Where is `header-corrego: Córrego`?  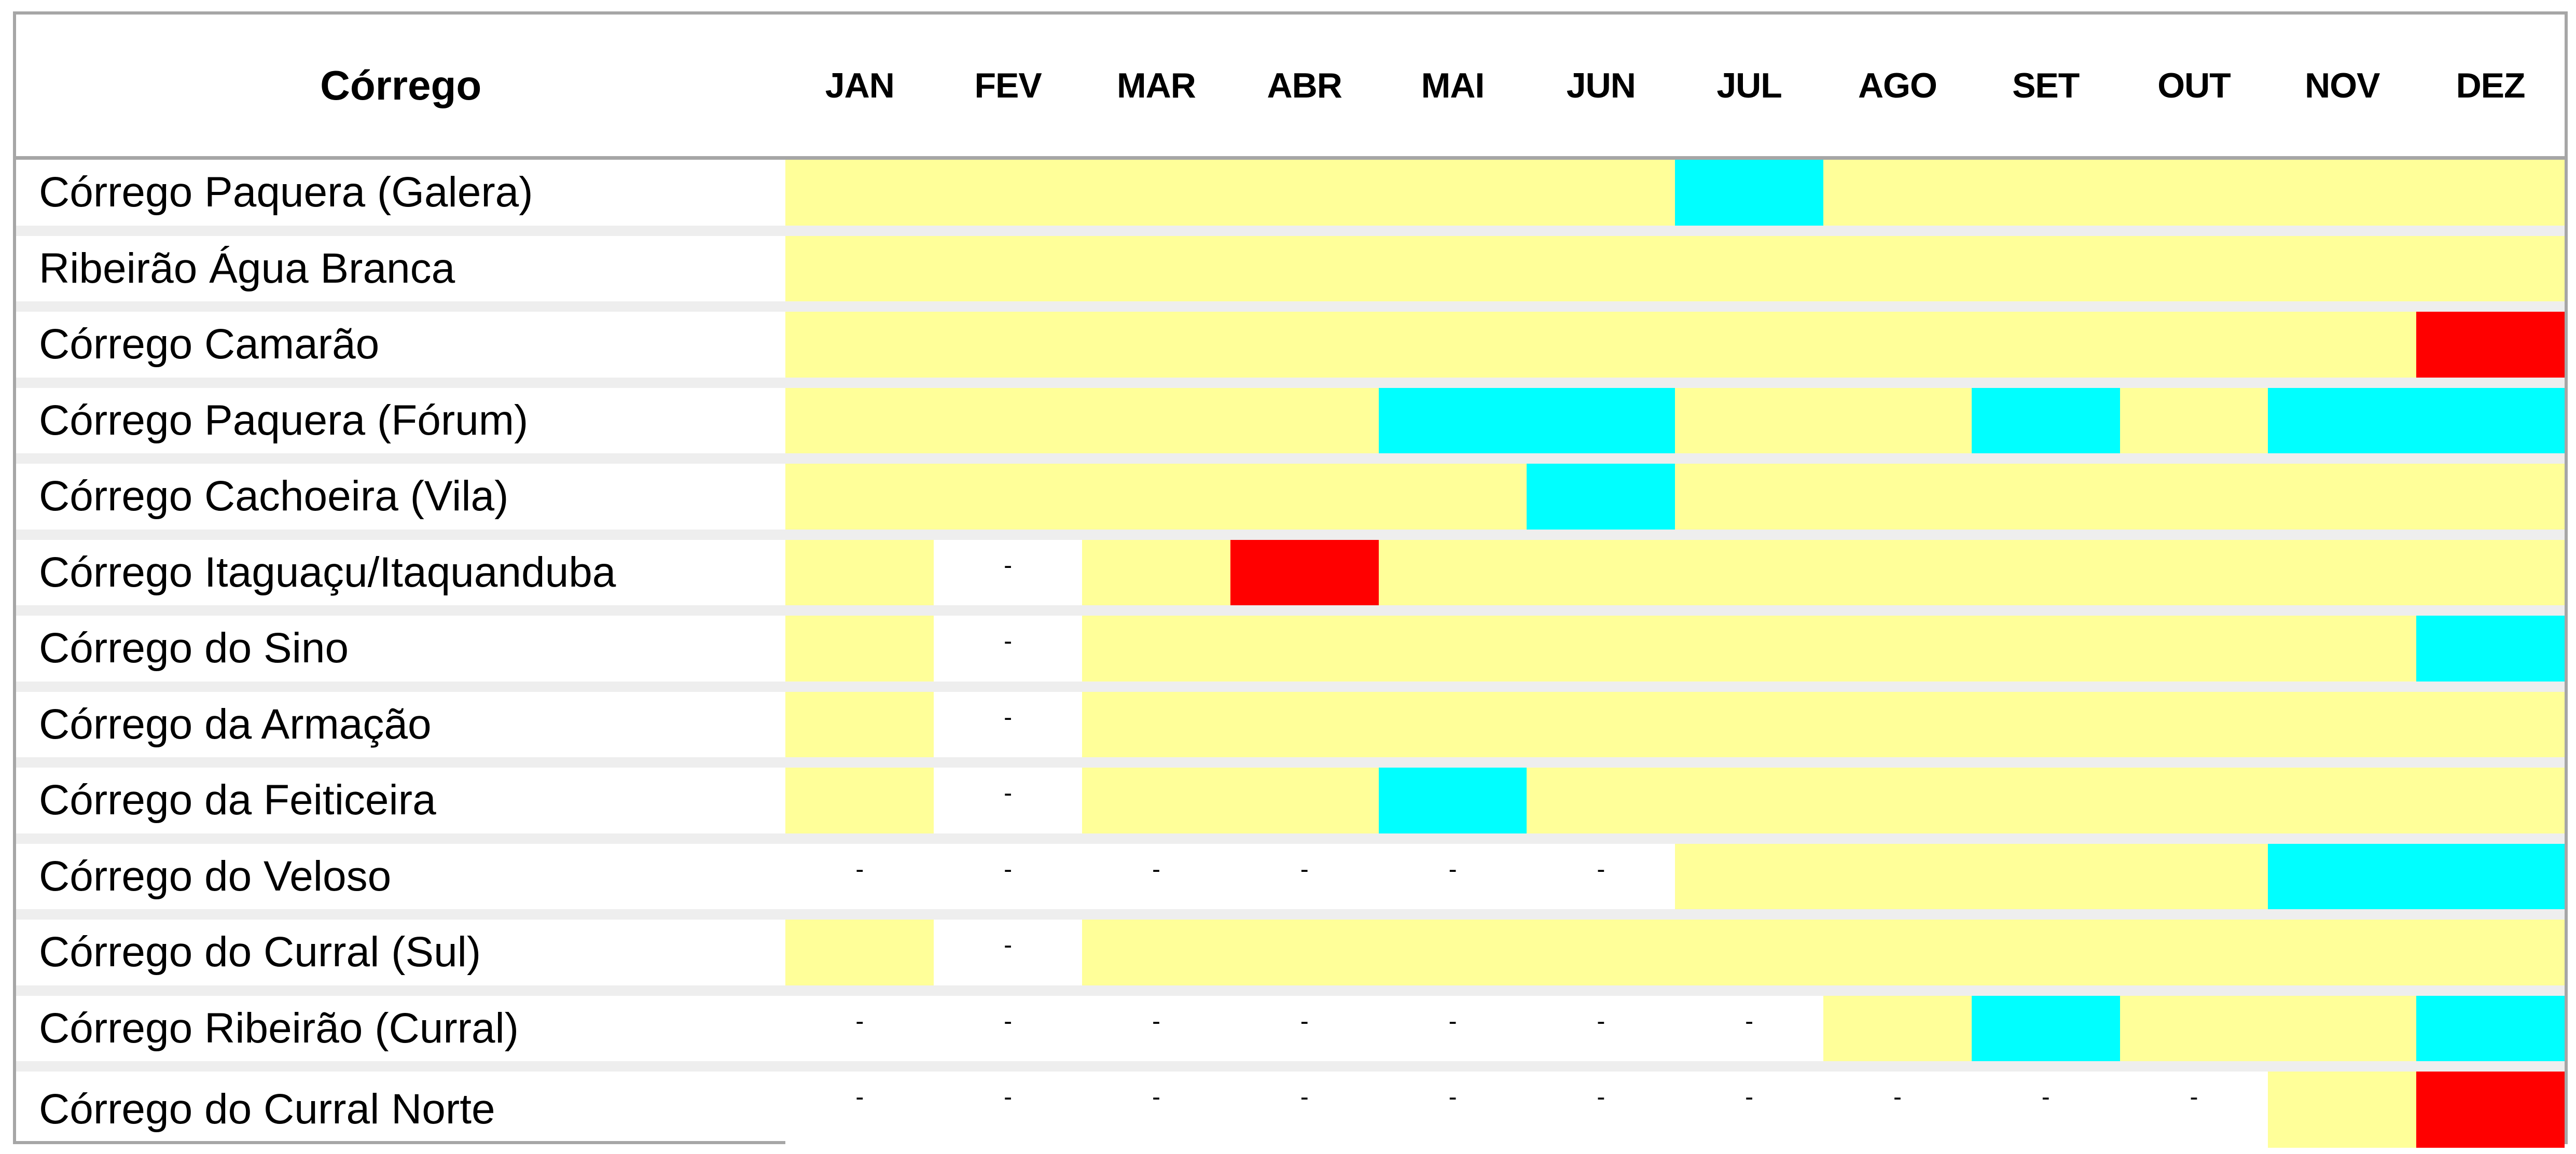 header-corrego: Córrego is located at coordinates (401, 85).